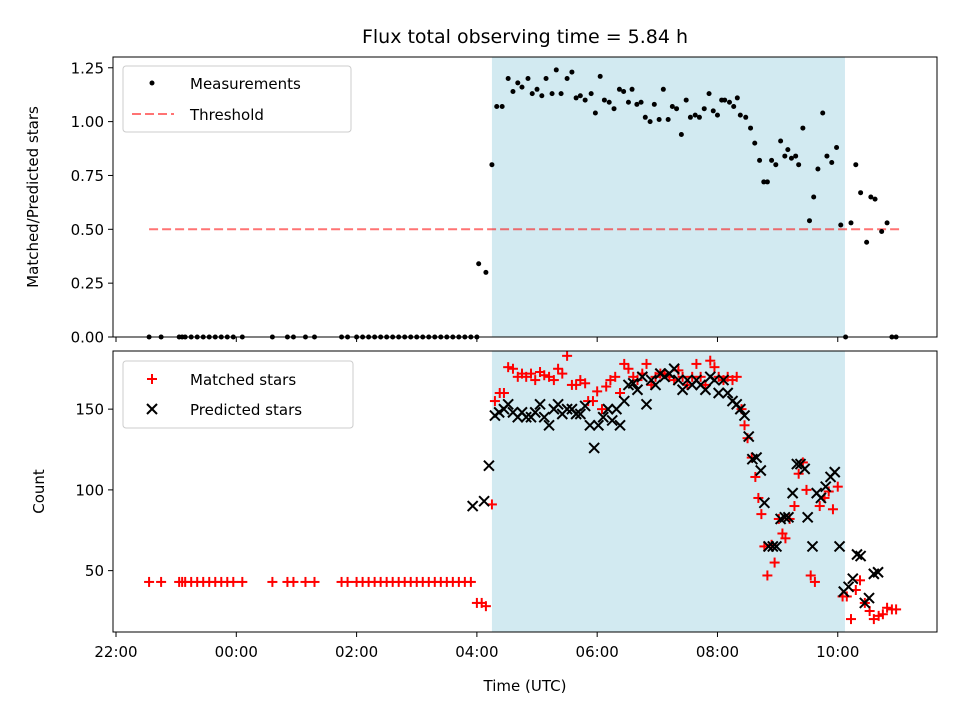 This screenshot has height=720, width=960. I want to click on legend-predicted-label: Predicted stars, so click(246, 410).